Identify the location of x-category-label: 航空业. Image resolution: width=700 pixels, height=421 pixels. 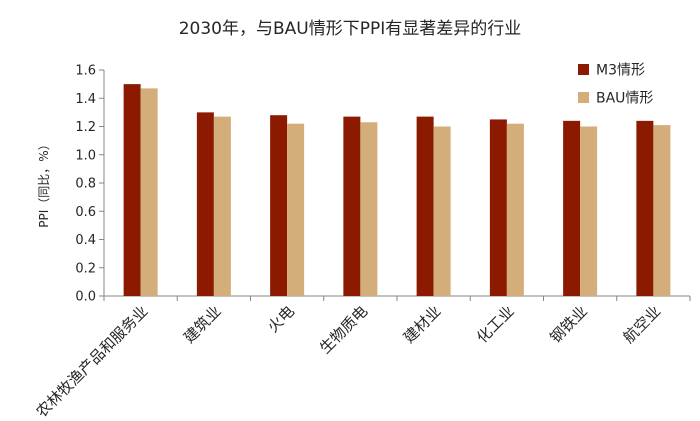
(642, 324).